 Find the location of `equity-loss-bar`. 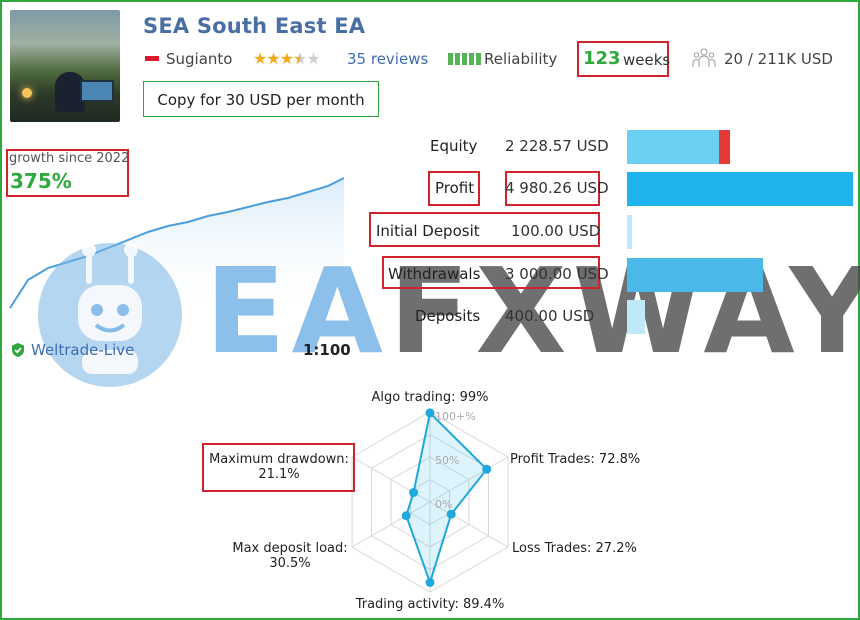

equity-loss-bar is located at coordinates (724, 147).